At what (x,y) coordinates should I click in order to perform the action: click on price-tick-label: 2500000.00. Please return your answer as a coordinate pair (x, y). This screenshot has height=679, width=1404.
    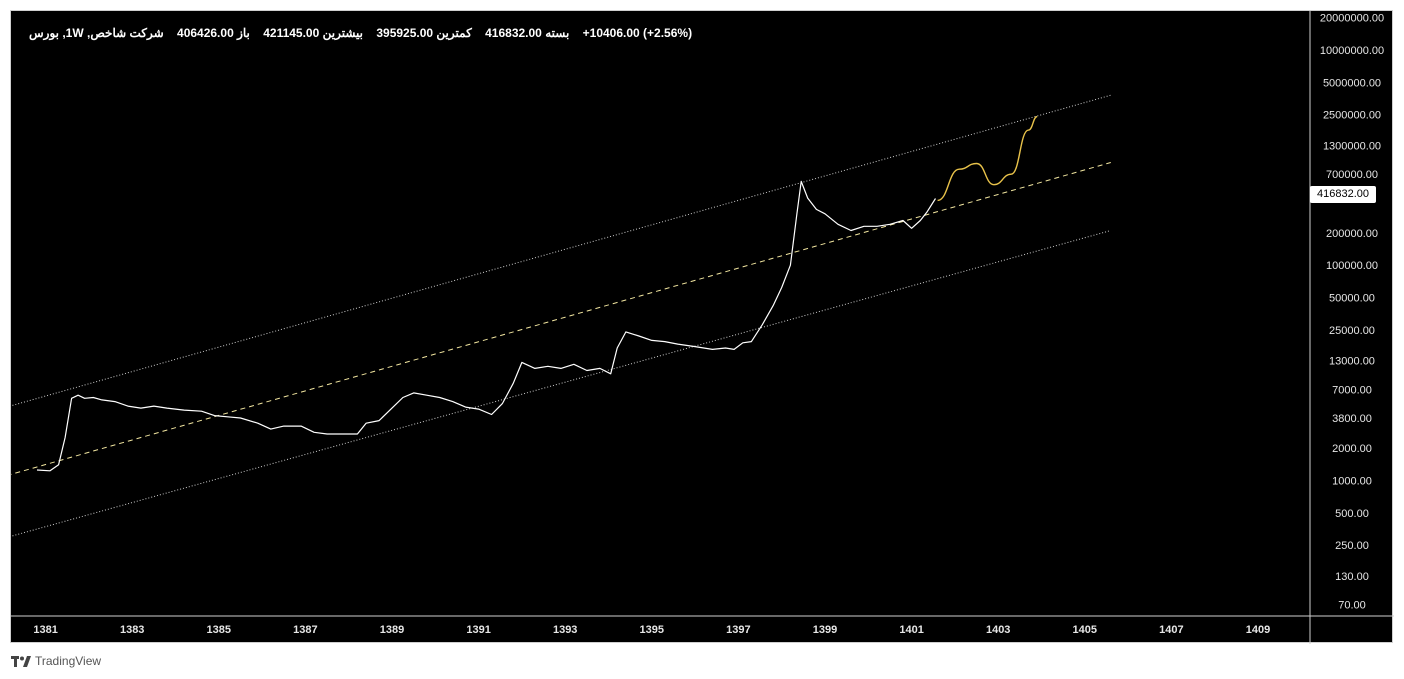
    Looking at the image, I should click on (1352, 116).